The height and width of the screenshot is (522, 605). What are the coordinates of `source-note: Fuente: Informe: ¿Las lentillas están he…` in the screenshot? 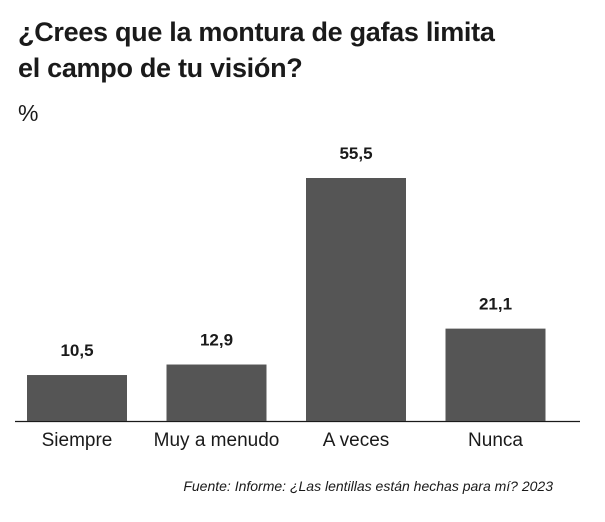 It's located at (368, 486).